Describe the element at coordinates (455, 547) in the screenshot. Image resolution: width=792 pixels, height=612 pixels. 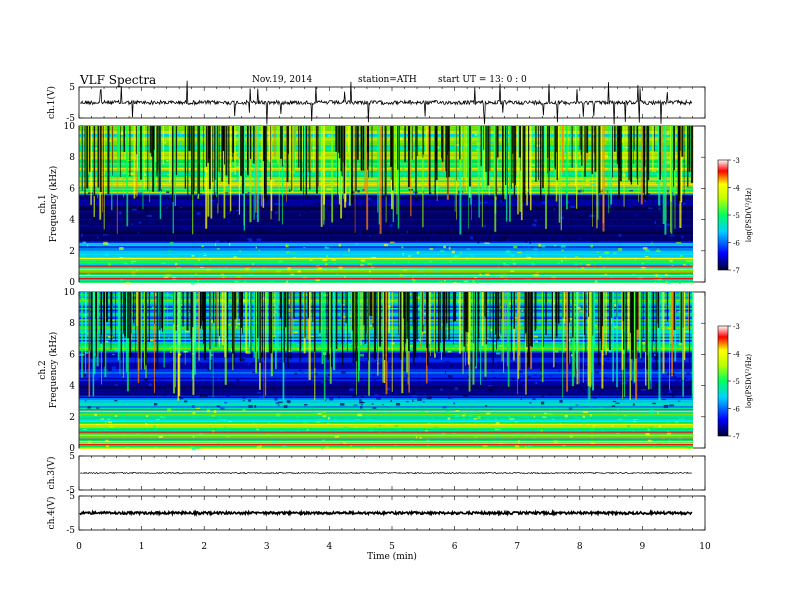
I see `x-tick-label: 6` at that location.